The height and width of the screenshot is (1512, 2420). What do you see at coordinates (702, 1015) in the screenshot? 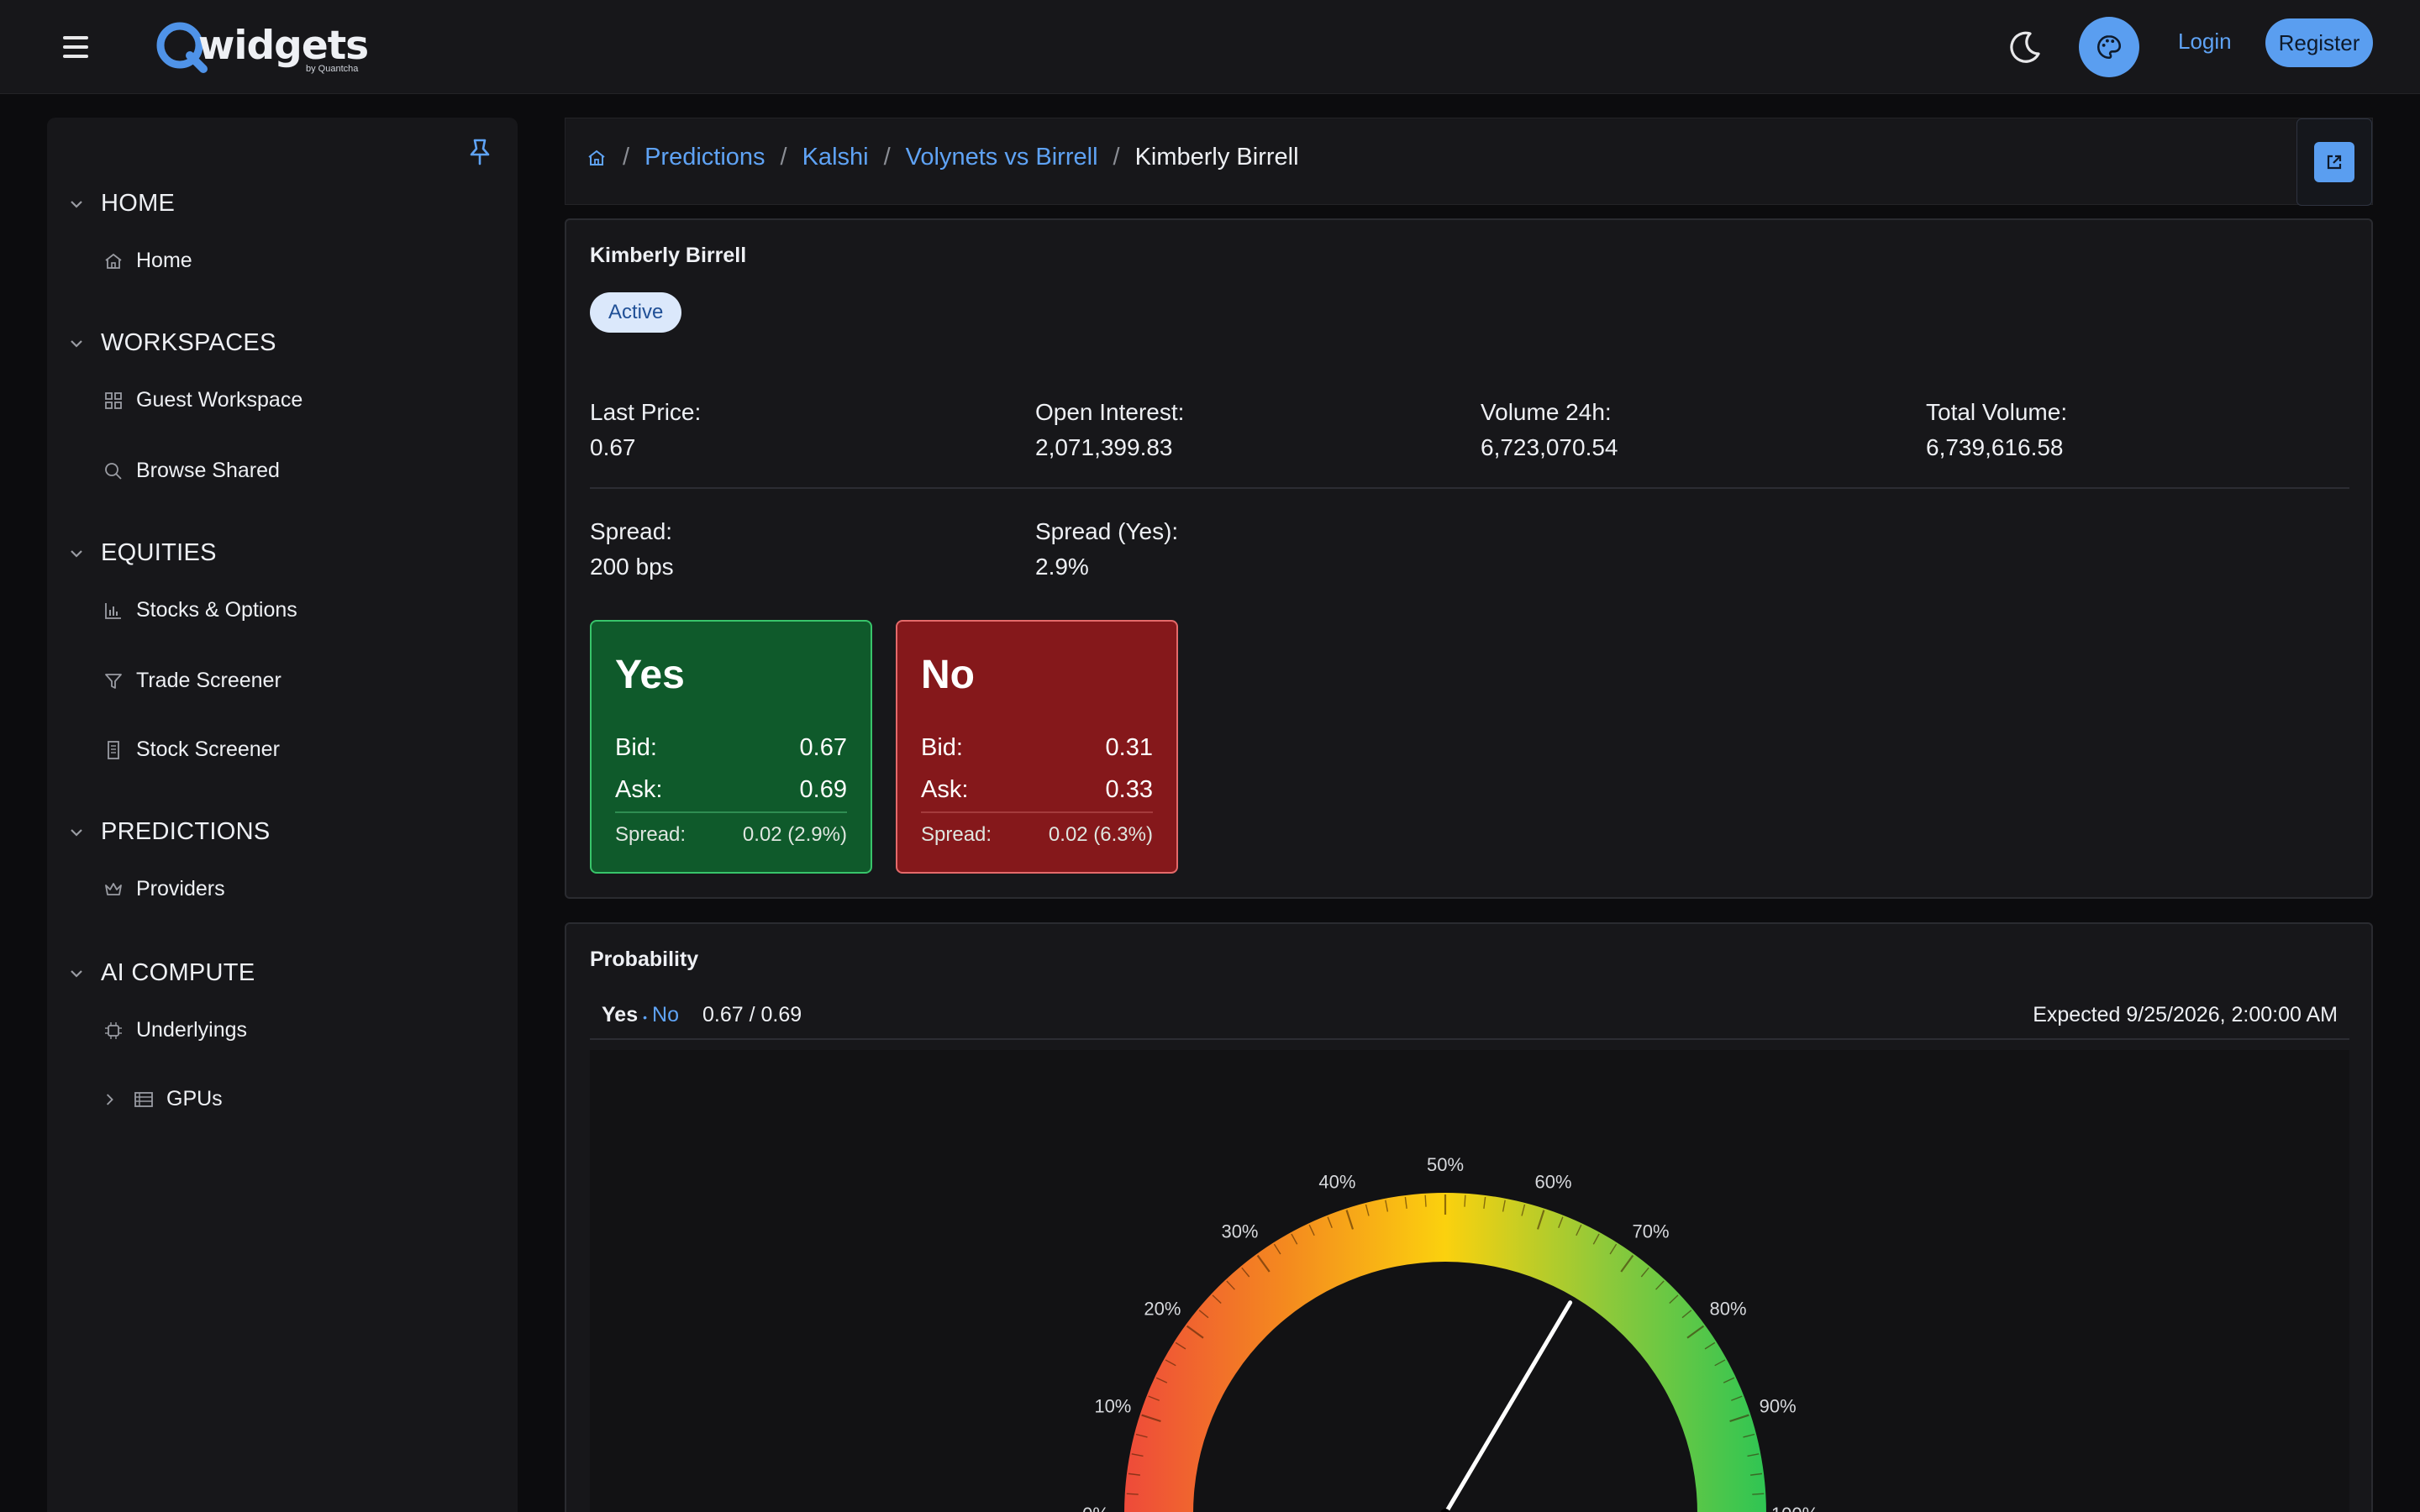
I see `outcome-toggle: Yes • No 0.67 / 0.69` at bounding box center [702, 1015].